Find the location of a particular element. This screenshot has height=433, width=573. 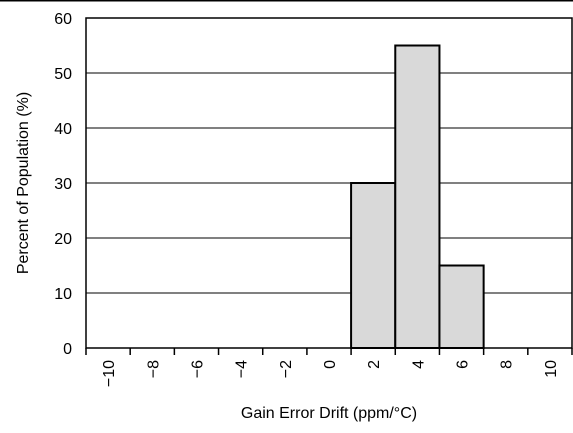

y-ticks: 0 10 20 30 40 50 60 is located at coordinates (63, 184).